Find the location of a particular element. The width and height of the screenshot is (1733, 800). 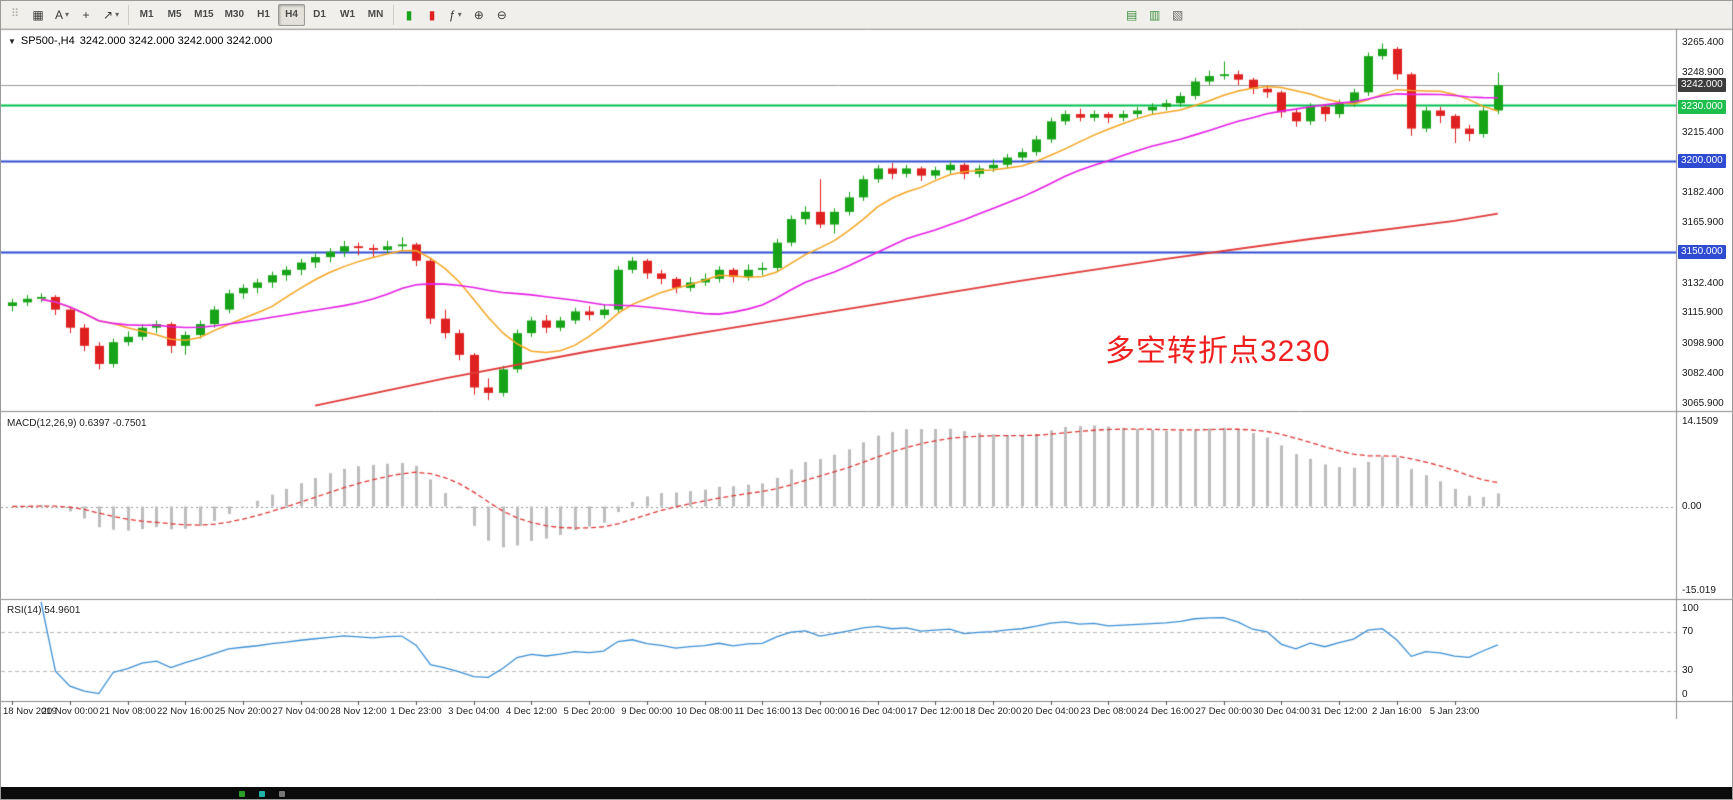

rsi-label: RSI(14) 54.9601 is located at coordinates (44, 610).